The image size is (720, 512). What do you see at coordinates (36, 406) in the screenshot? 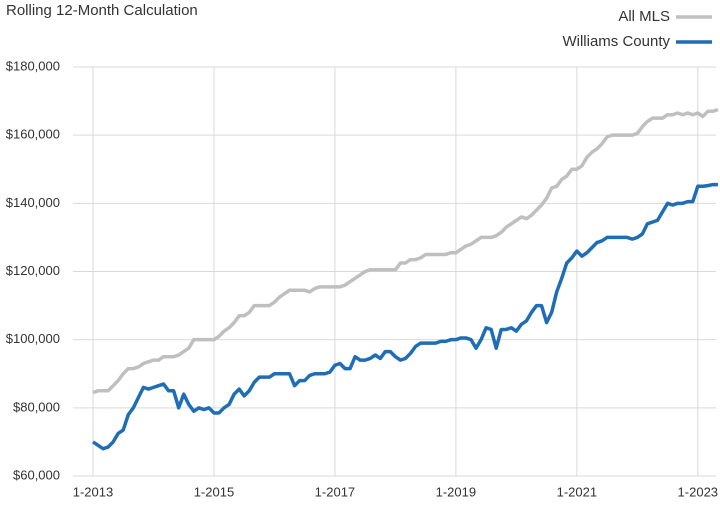
I see `y-tick-label: $80,000` at bounding box center [36, 406].